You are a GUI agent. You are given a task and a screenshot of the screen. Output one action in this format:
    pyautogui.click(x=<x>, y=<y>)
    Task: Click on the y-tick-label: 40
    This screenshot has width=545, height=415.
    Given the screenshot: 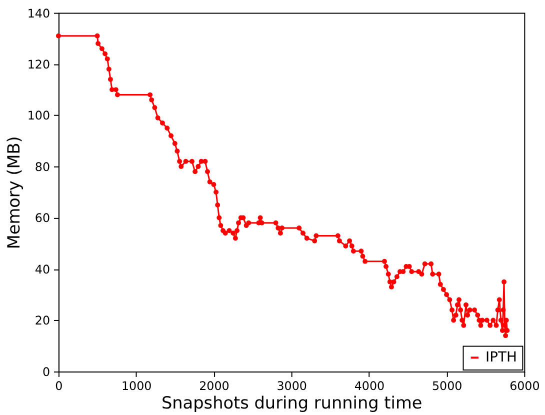 What is the action you would take?
    pyautogui.click(x=42, y=269)
    